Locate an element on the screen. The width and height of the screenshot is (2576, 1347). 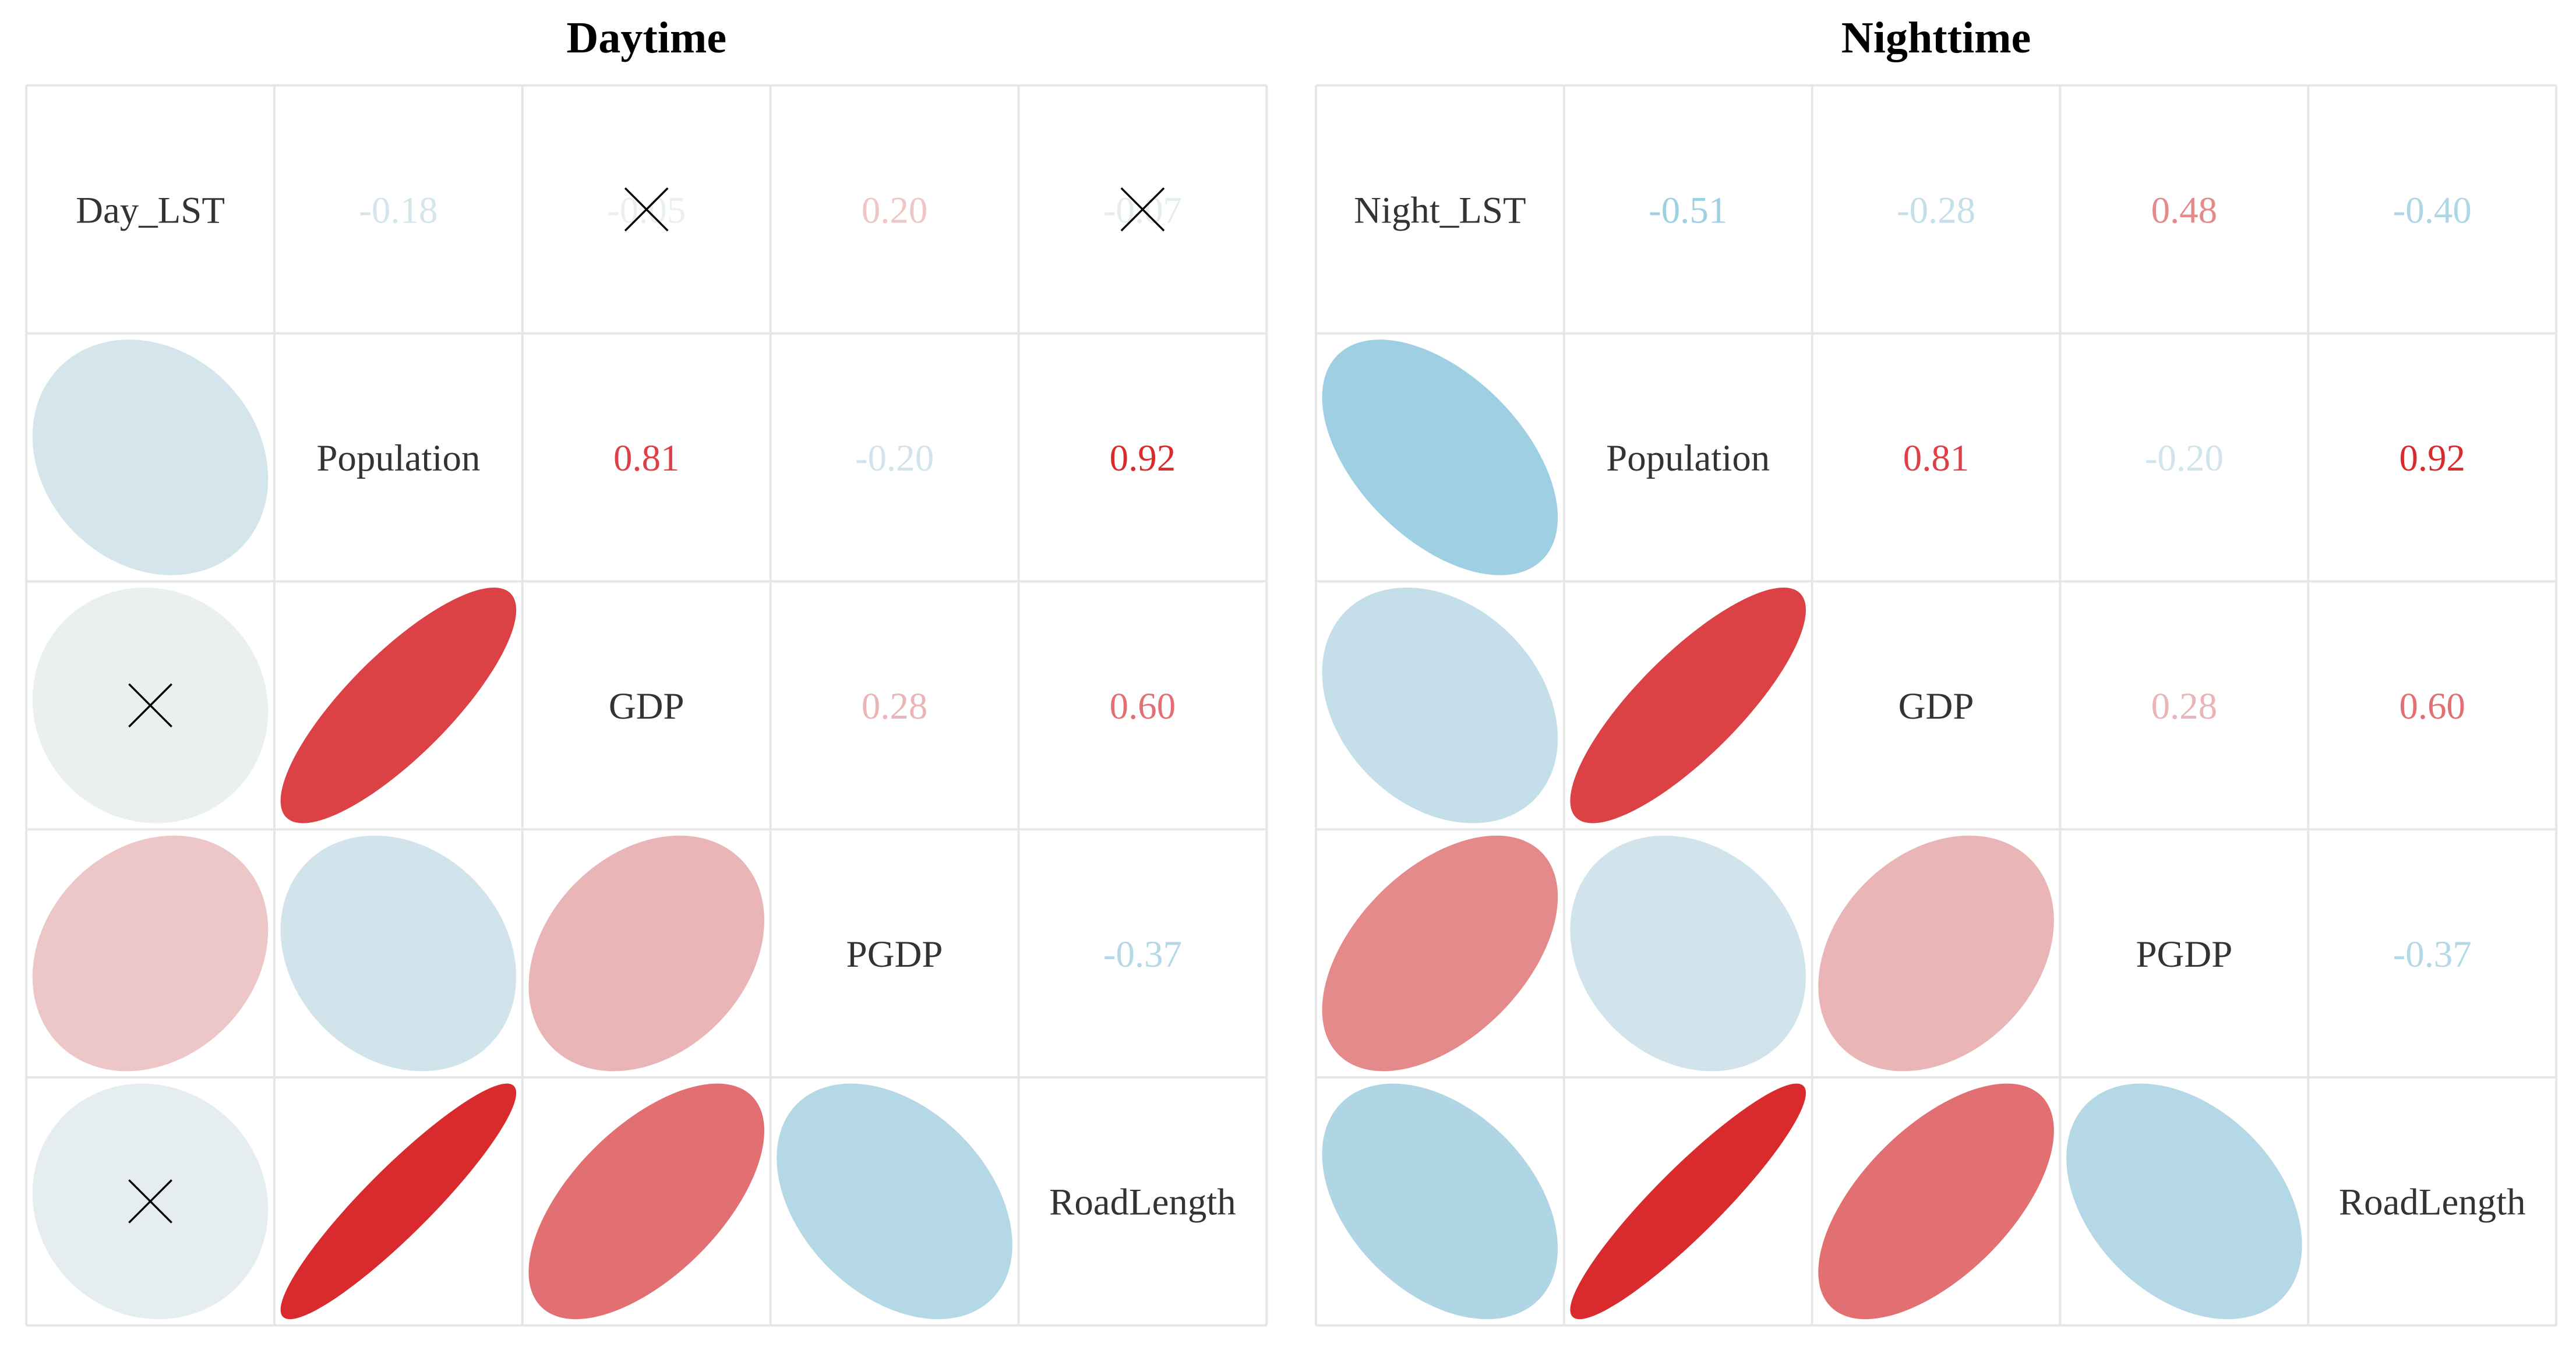
correlation-value: -0.40 is located at coordinates (2432, 210).